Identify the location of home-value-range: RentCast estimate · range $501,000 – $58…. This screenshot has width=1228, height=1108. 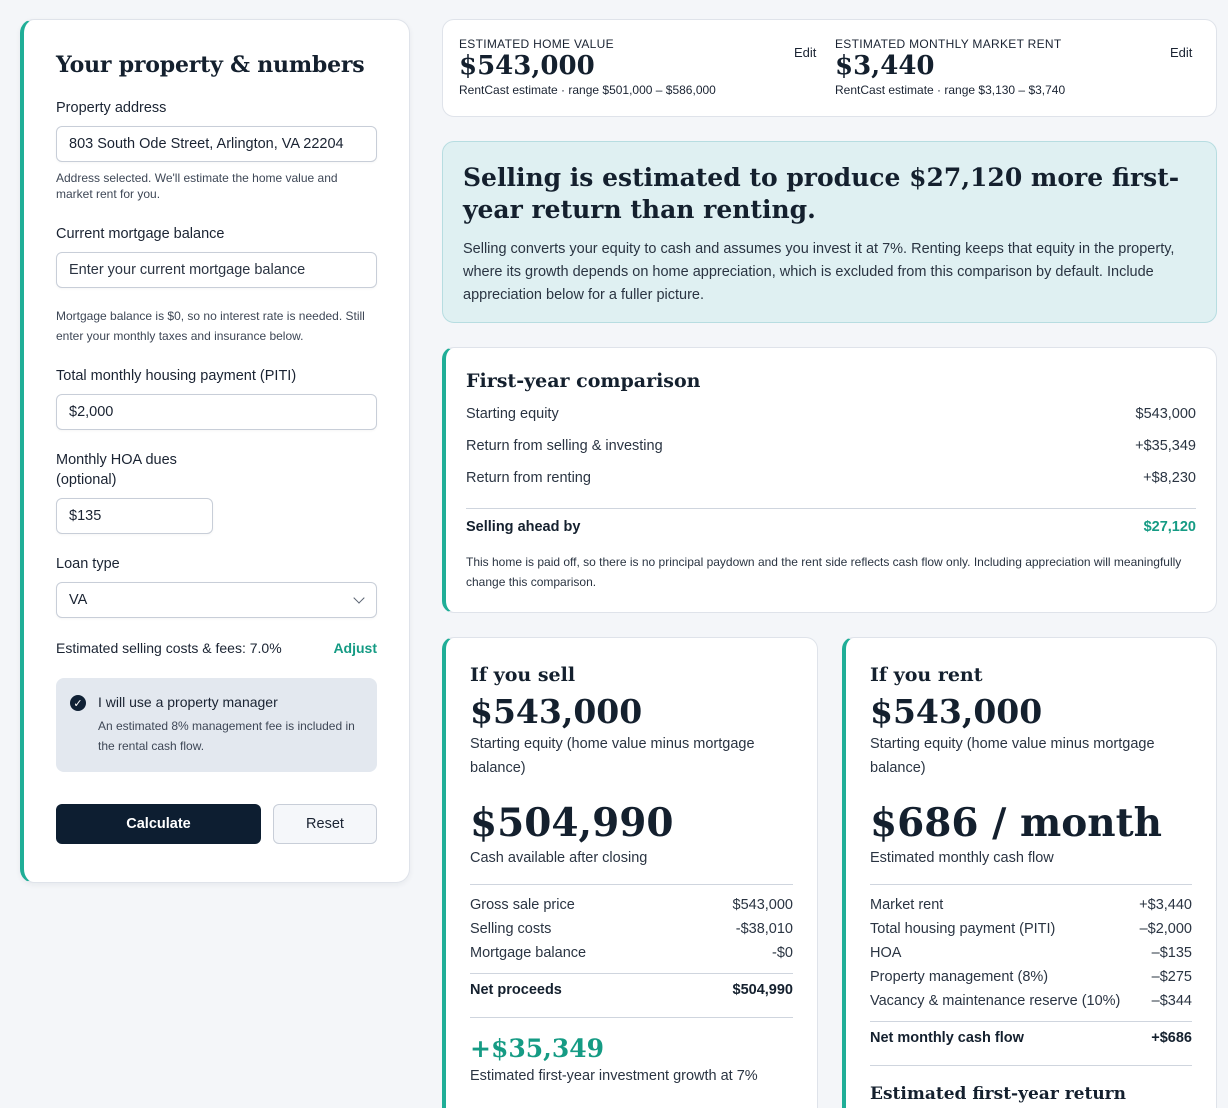
(587, 90).